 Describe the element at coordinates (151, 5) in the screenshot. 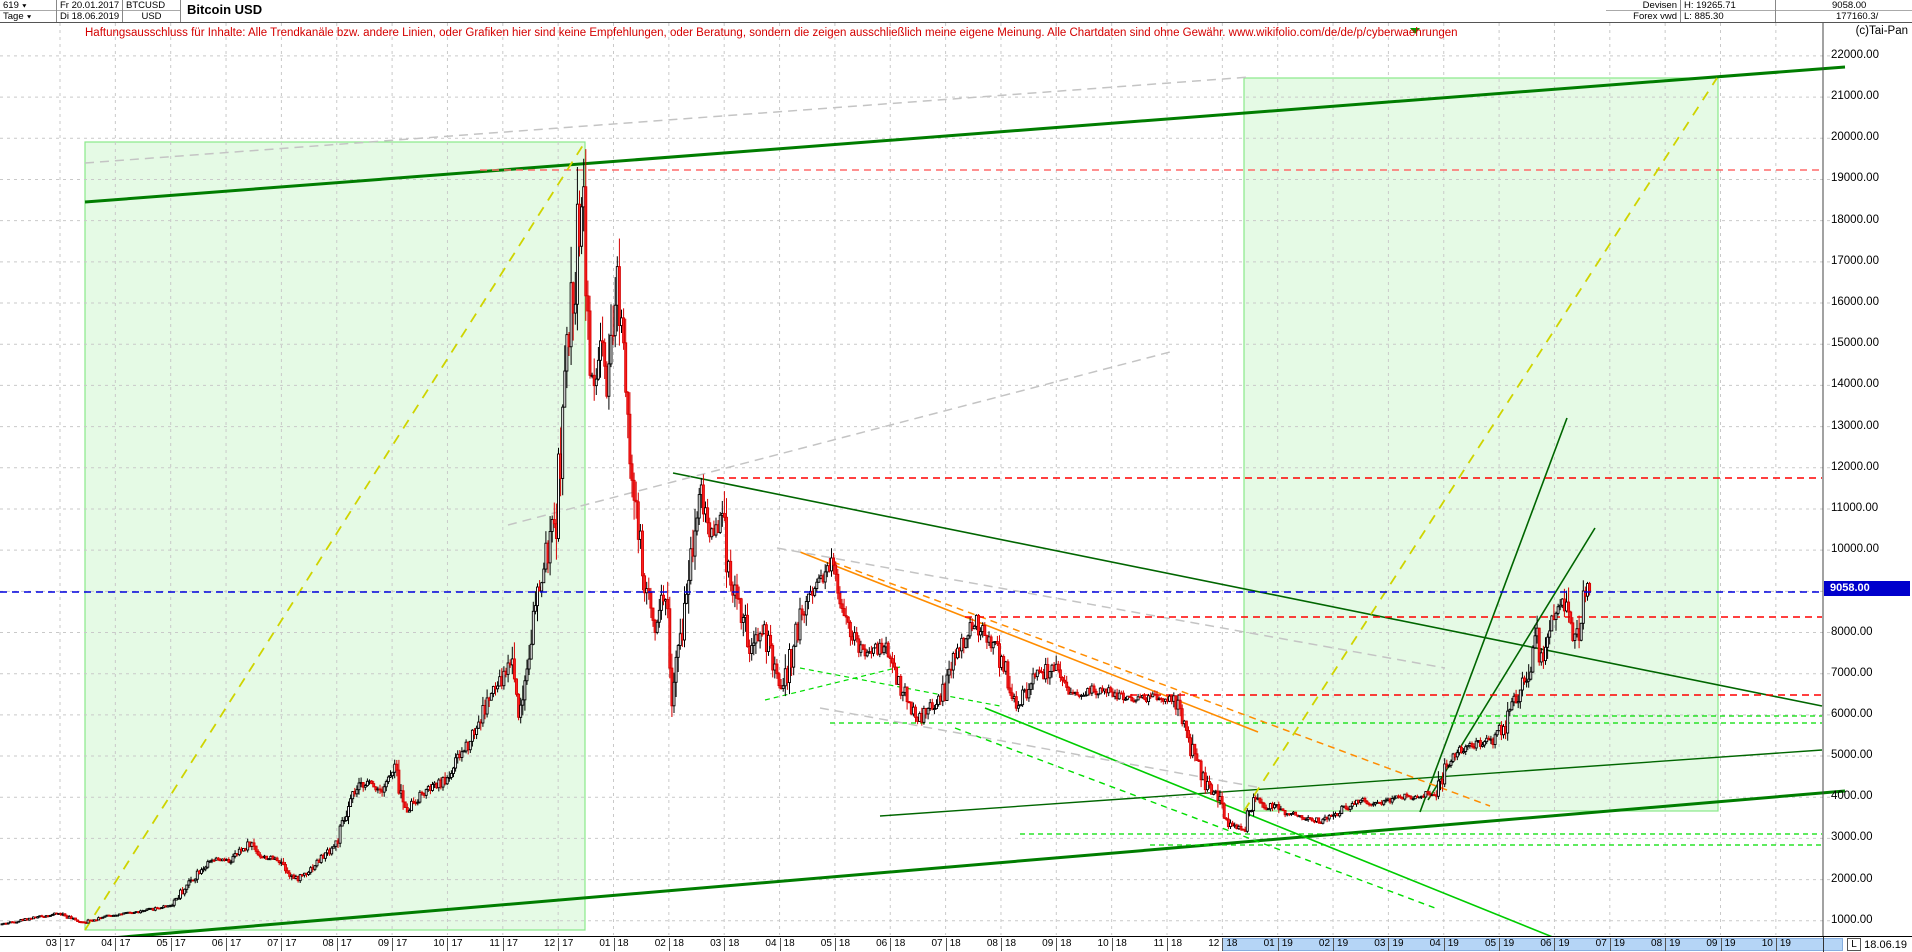

I see `symbol-label: BTCUSD` at that location.